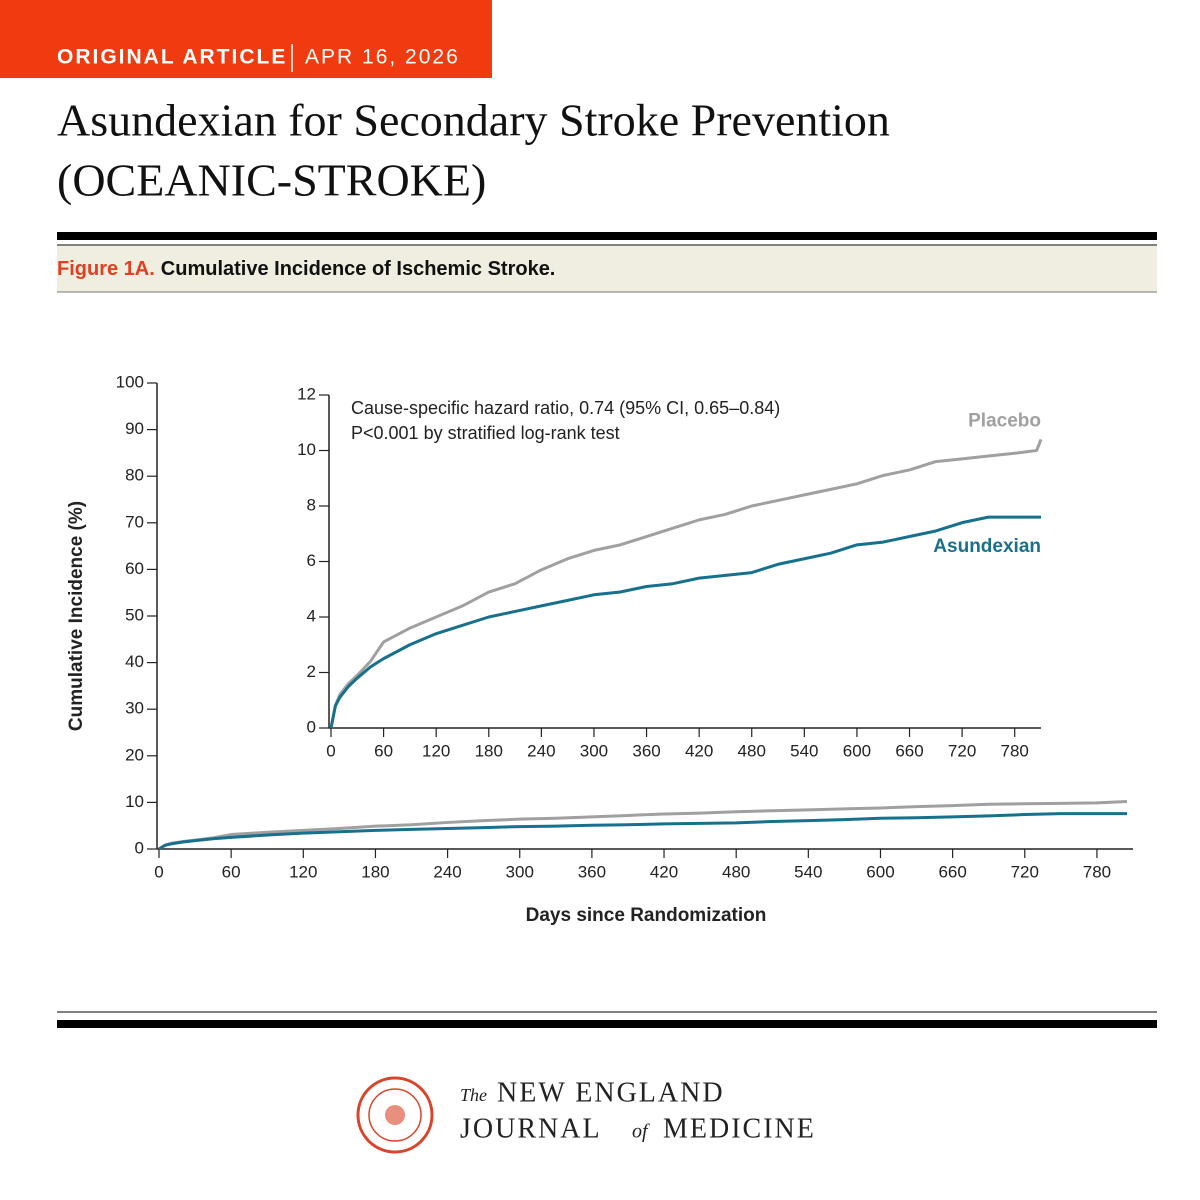  What do you see at coordinates (311, 560) in the screenshot?
I see `y-tick-label: 6` at bounding box center [311, 560].